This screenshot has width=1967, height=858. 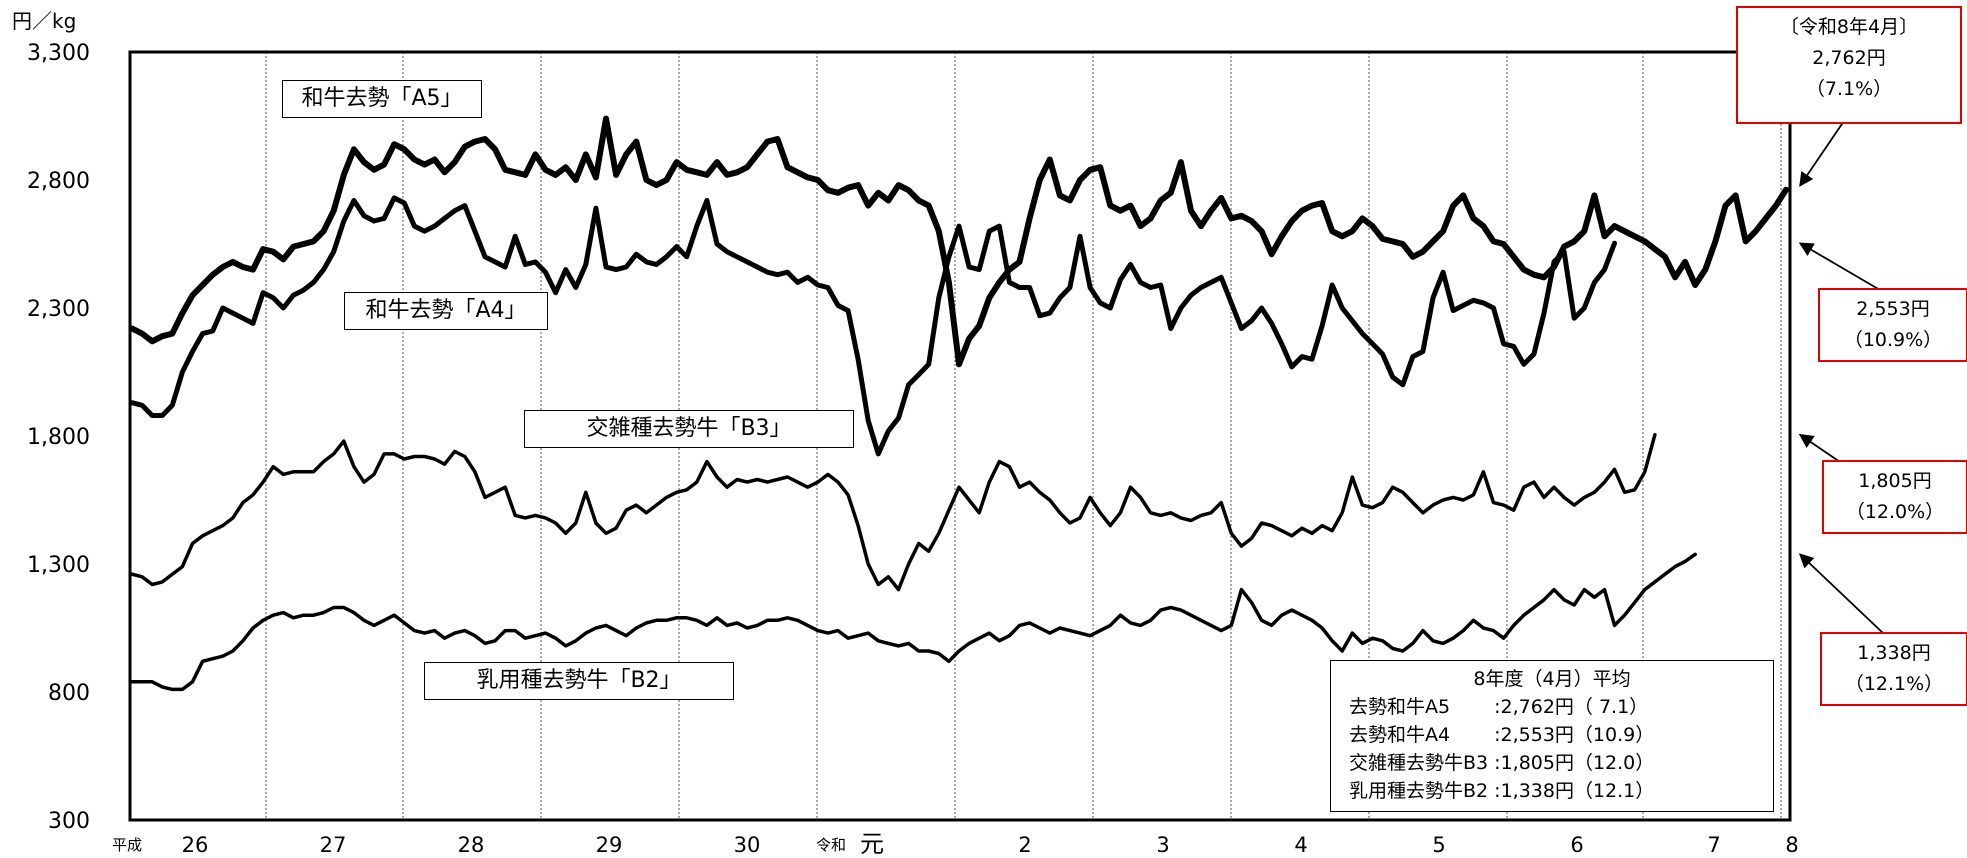 I want to click on y-tick-label-2: 2,300, so click(x=58, y=309).